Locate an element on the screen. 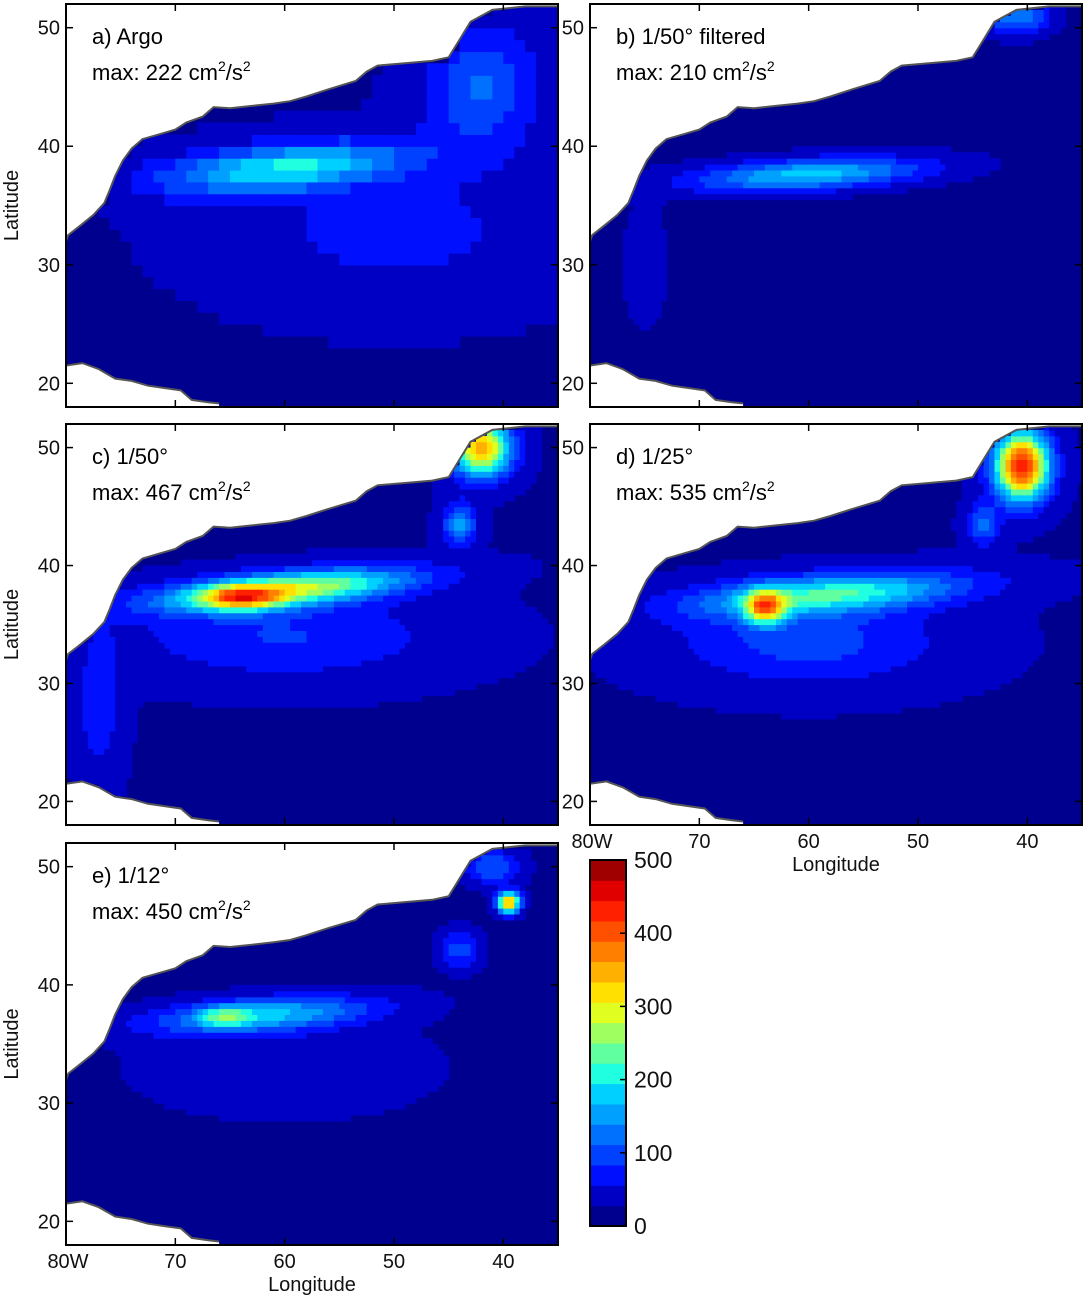 This screenshot has height=1306, width=1090. panel-max-value: max: 535 cm2/s2 is located at coordinates (695, 491).